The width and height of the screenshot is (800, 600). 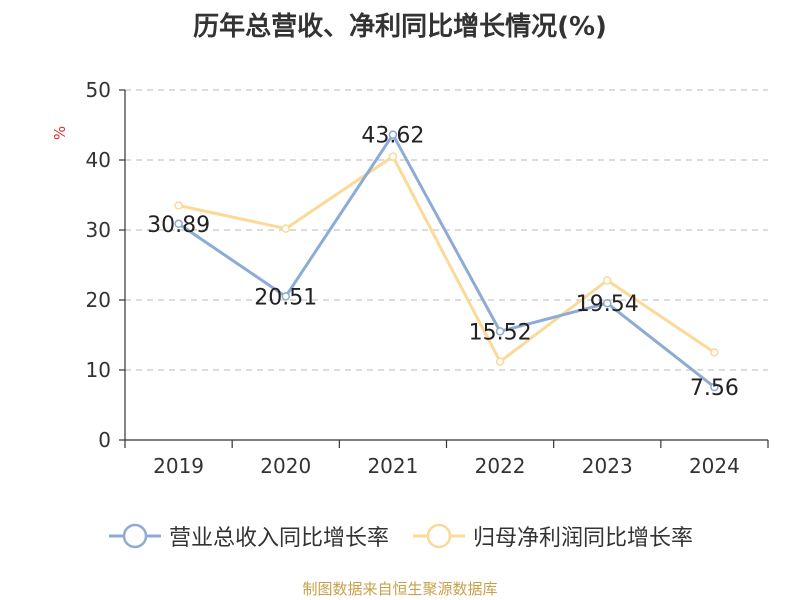 What do you see at coordinates (104, 440) in the screenshot?
I see `y-tick-label: 0` at bounding box center [104, 440].